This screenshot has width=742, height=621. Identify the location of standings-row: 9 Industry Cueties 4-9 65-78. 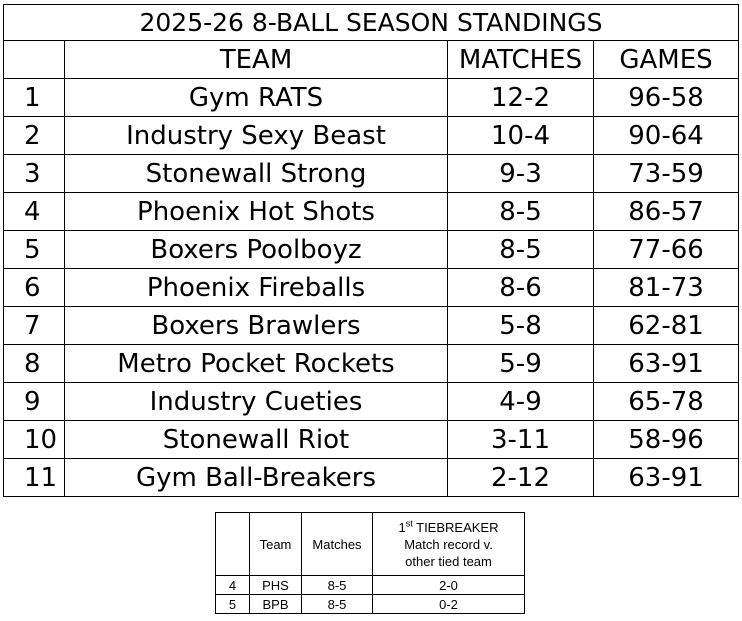
(371, 401).